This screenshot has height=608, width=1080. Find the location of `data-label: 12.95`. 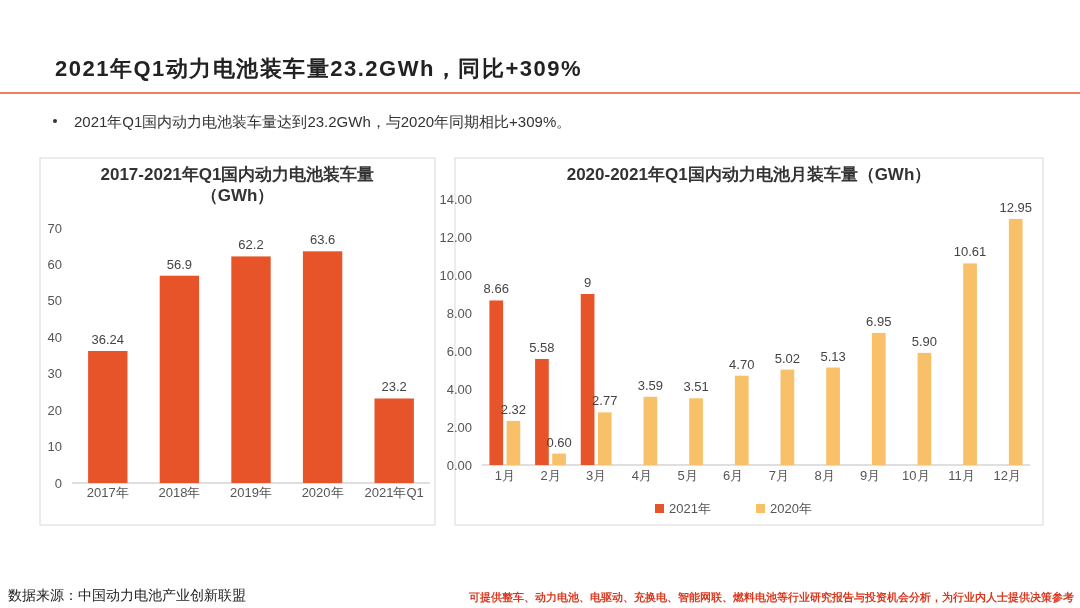

data-label: 12.95 is located at coordinates (1015, 207).